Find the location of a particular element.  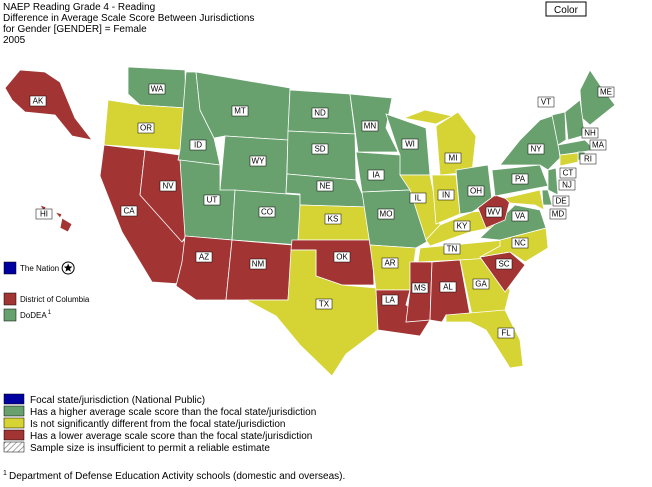

state-label: DE is located at coordinates (560, 201).